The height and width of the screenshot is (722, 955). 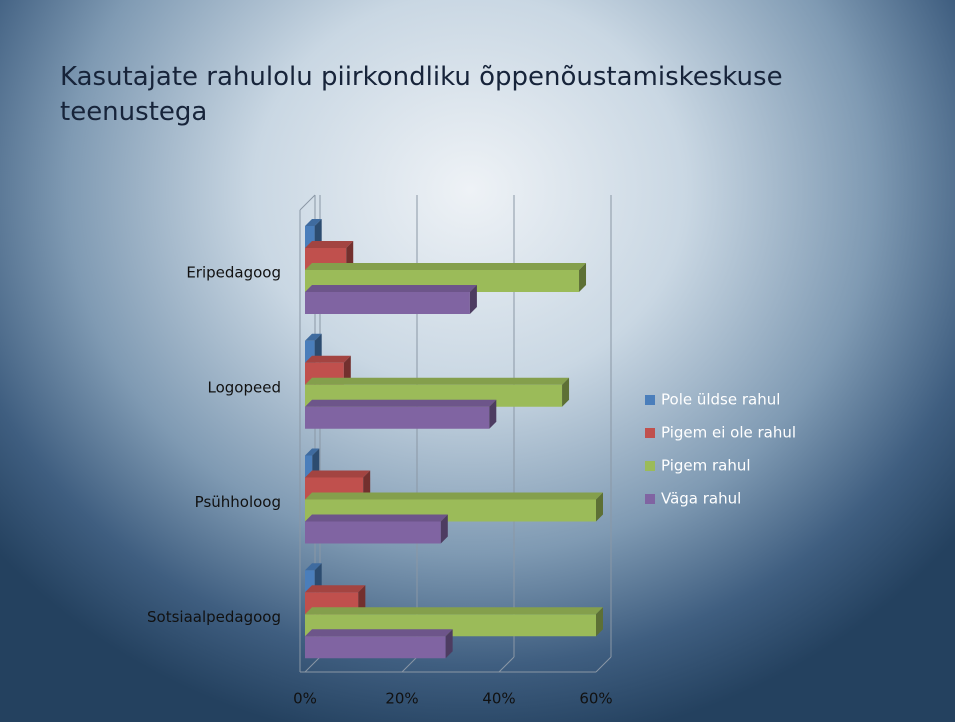 I want to click on legend-label: Pole üldse rahul, so click(x=720, y=400).